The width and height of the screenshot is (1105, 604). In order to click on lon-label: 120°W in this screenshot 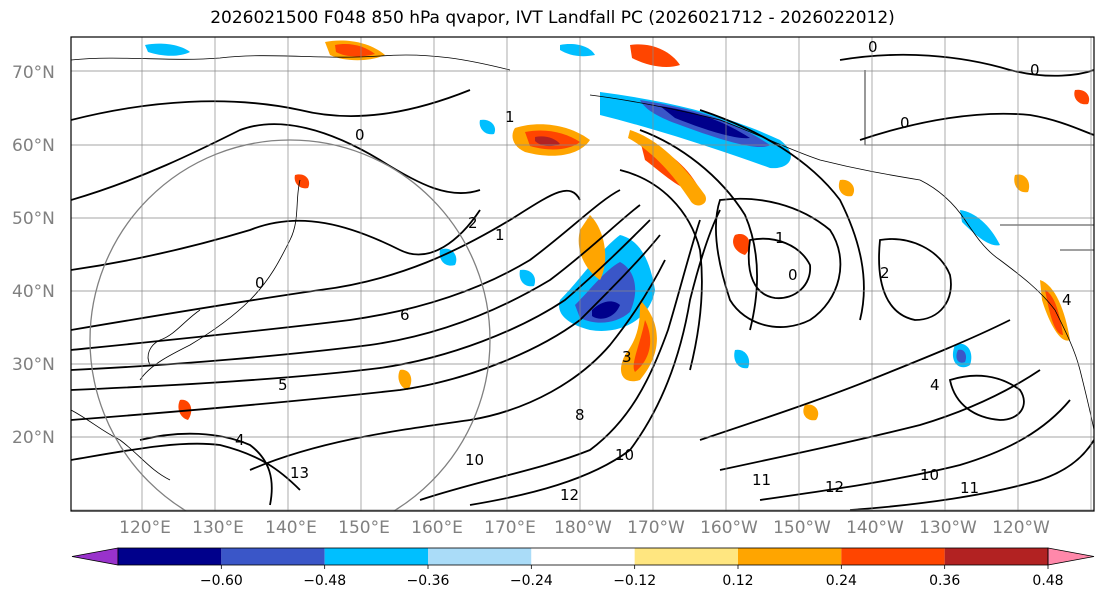, I will do `click(1021, 528)`.